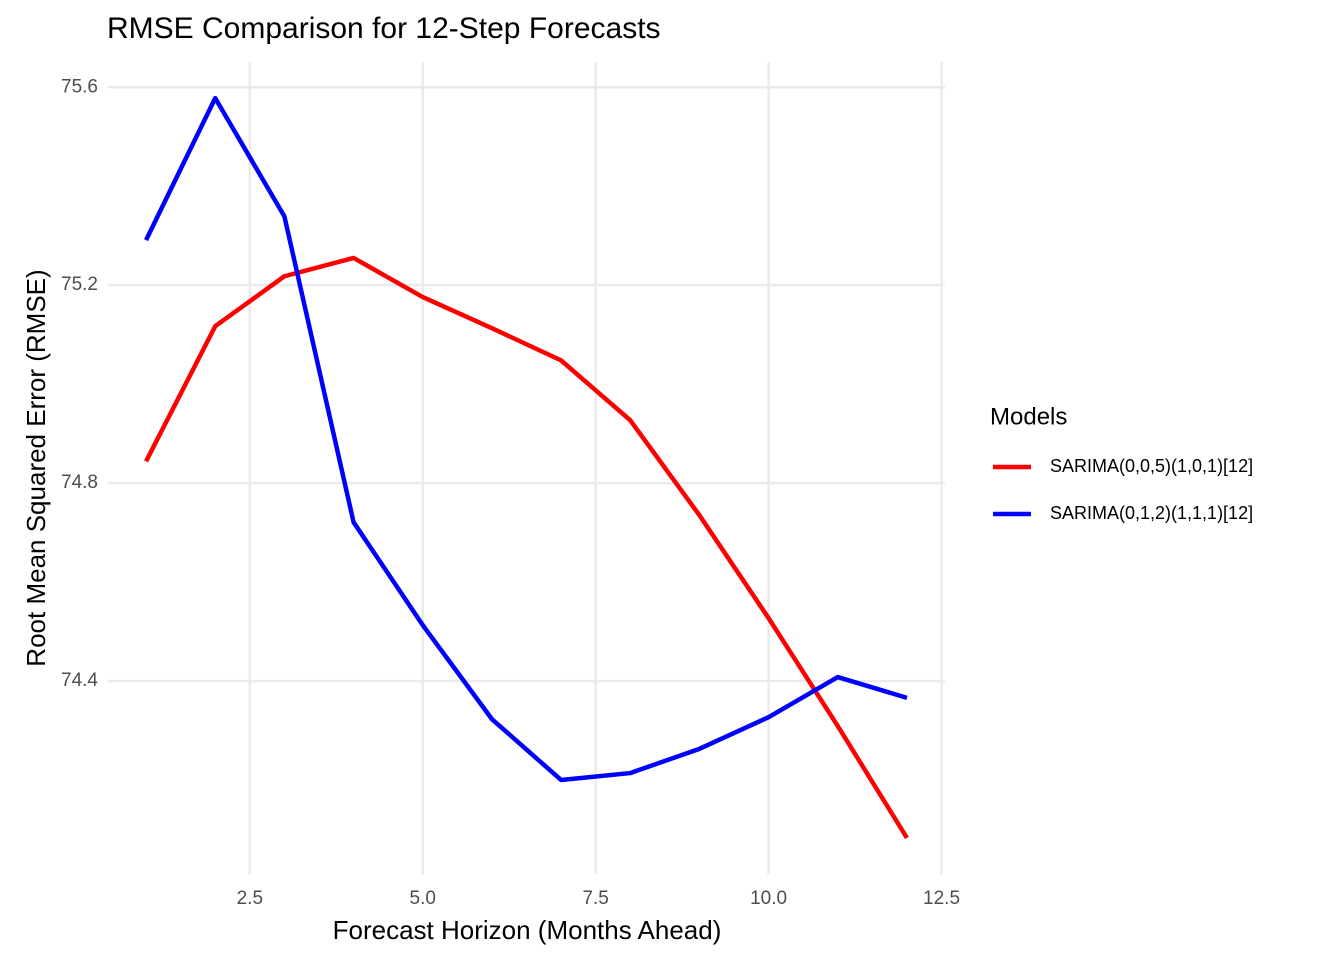 The width and height of the screenshot is (1344, 960). Describe the element at coordinates (250, 898) in the screenshot. I see `x-tick-label: 2.5` at that location.